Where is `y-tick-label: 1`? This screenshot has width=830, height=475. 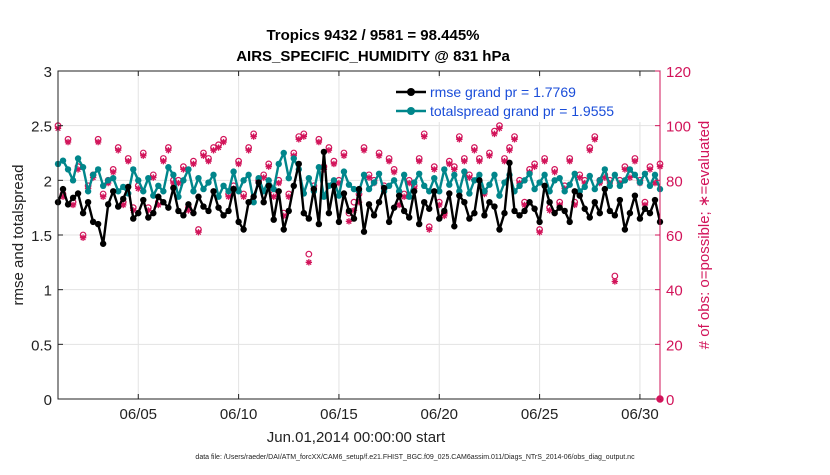
y-tick-label: 1 is located at coordinates (48, 291).